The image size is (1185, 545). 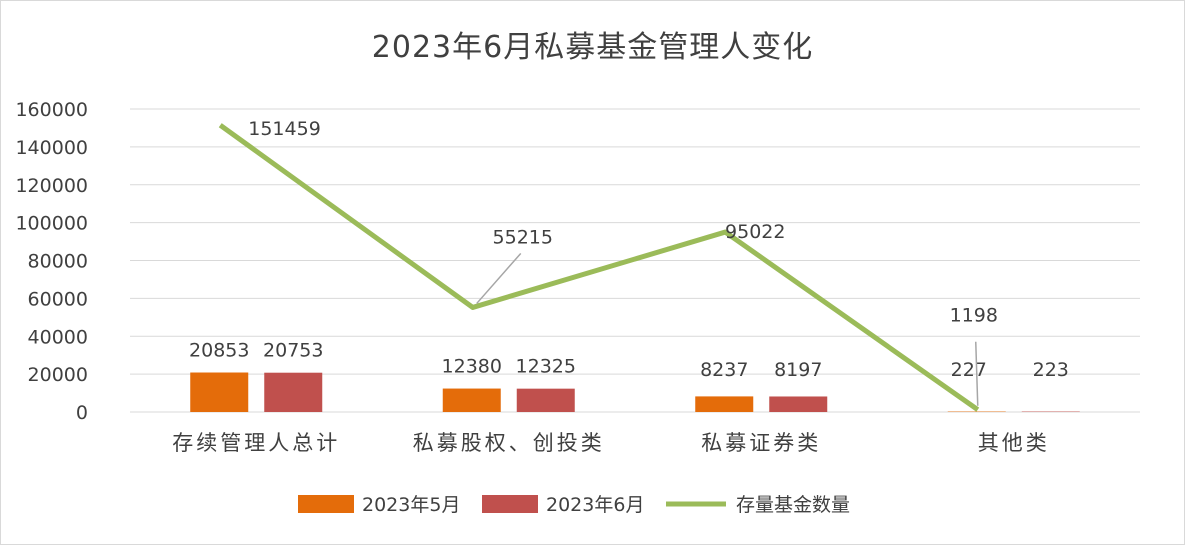 What do you see at coordinates (58, 299) in the screenshot?
I see `y-tick-label: 60000` at bounding box center [58, 299].